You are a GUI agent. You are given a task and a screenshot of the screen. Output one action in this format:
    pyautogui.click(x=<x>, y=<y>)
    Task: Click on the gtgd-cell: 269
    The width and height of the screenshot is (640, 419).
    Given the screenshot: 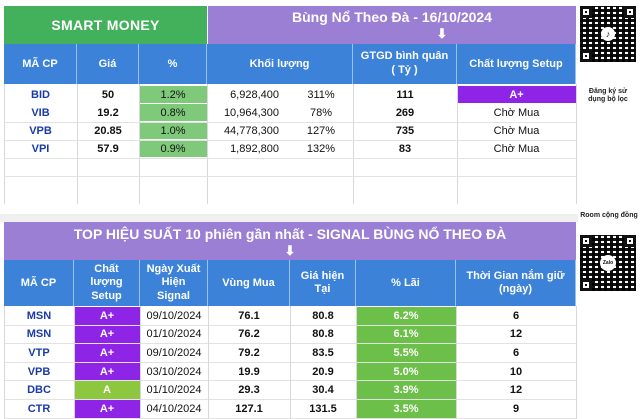 What is the action you would take?
    pyautogui.click(x=405, y=112)
    